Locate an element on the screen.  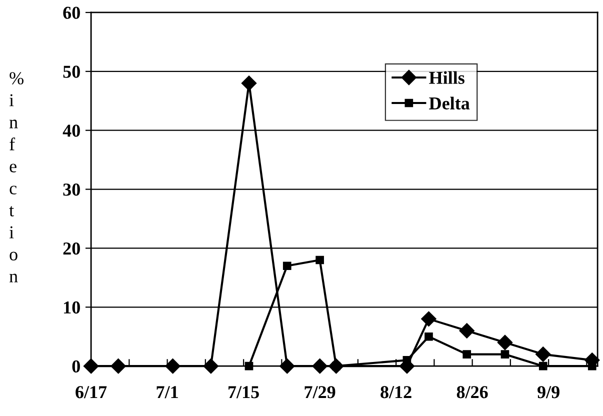
legend-label: Delta is located at coordinates (449, 103).